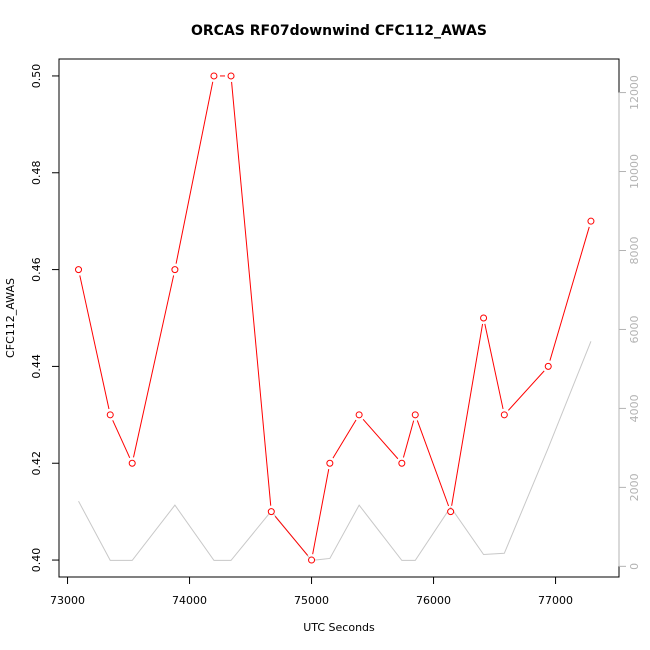  I want to click on y-axis-label: CFC112_AWAS, so click(10, 318).